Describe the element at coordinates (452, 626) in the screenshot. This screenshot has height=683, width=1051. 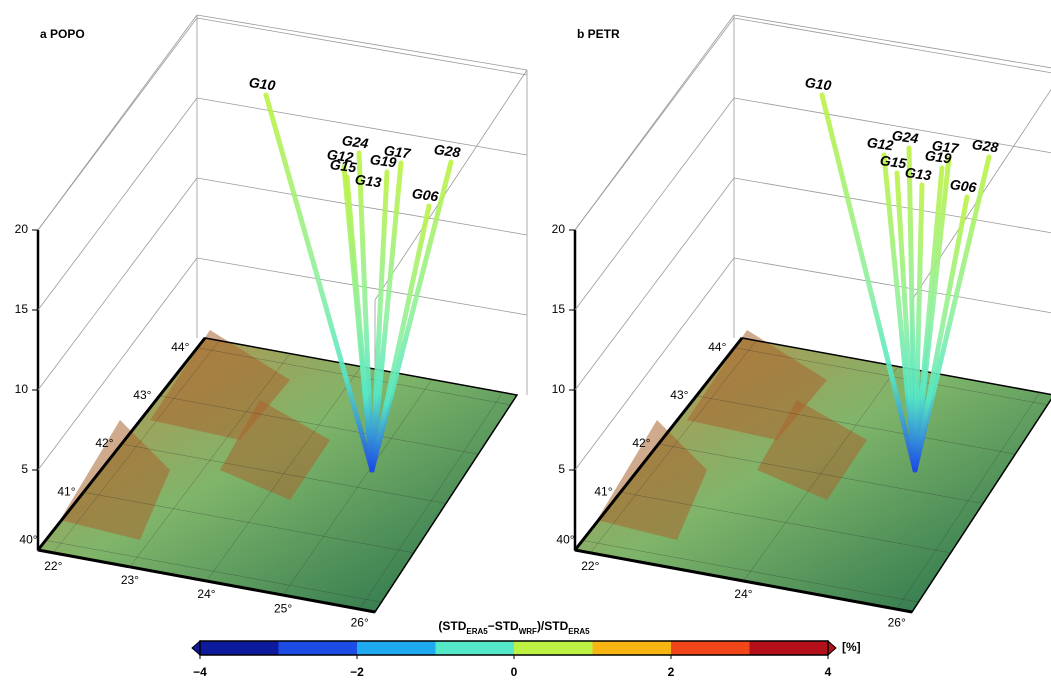
I see `title-part: (STD` at that location.